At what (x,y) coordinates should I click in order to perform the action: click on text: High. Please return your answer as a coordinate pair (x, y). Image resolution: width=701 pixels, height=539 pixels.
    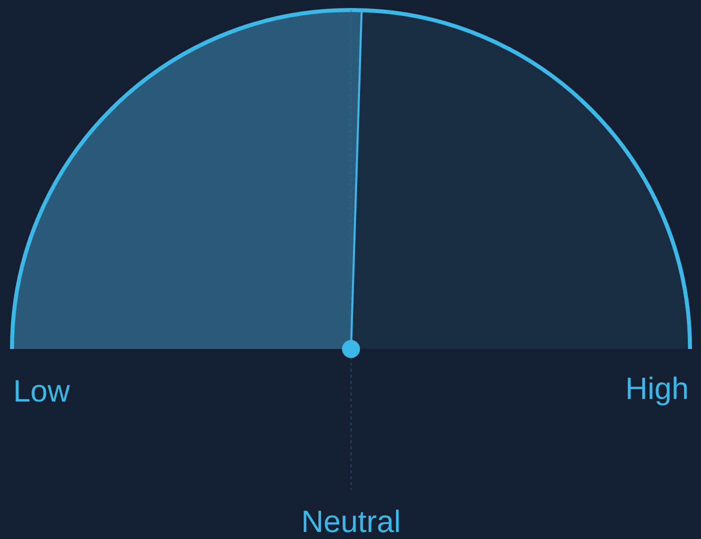
    Looking at the image, I should click on (657, 391).